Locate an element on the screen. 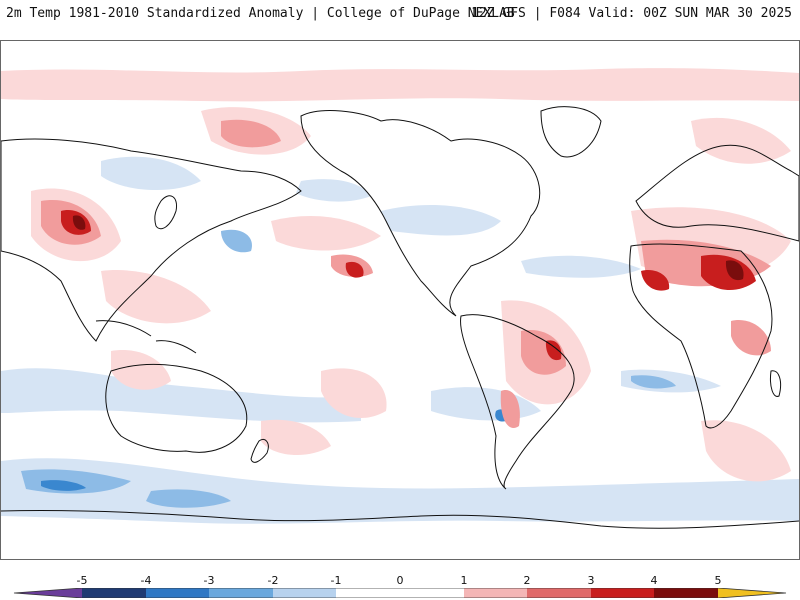 The height and width of the screenshot is (600, 800). south-america-coast is located at coordinates (517, 402).